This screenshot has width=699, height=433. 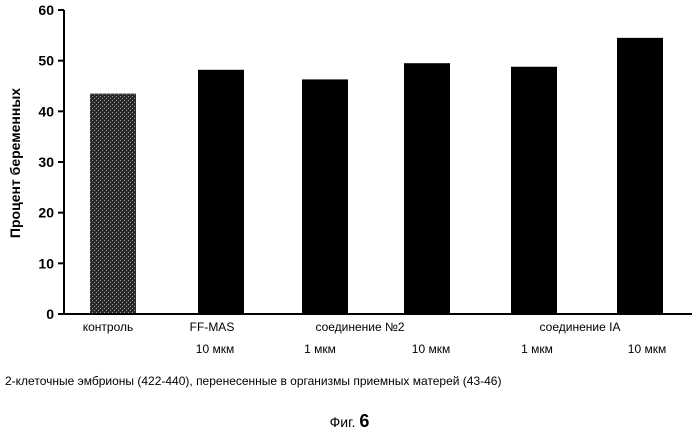 What do you see at coordinates (46, 213) in the screenshot?
I see `y-tick-label: 20` at bounding box center [46, 213].